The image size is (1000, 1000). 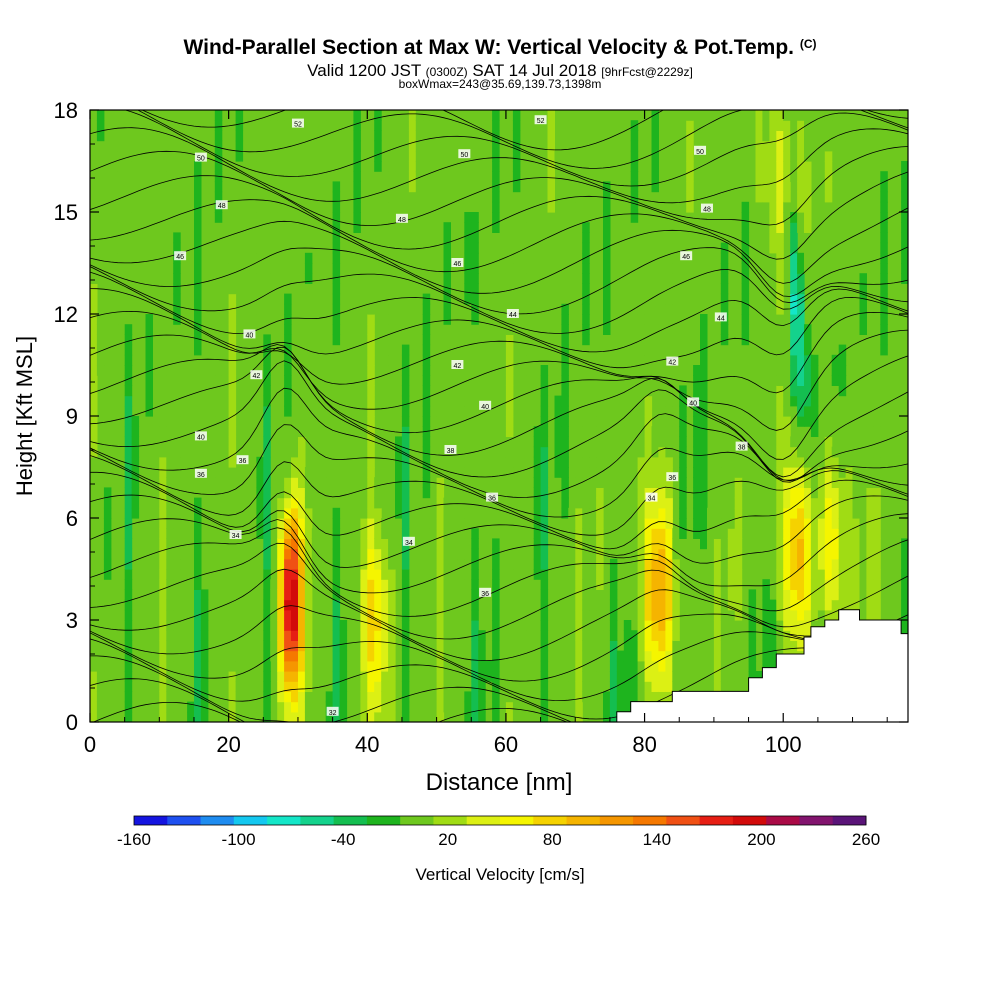 What do you see at coordinates (683, 820) in the screenshot?
I see `colorbar-swatch` at bounding box center [683, 820].